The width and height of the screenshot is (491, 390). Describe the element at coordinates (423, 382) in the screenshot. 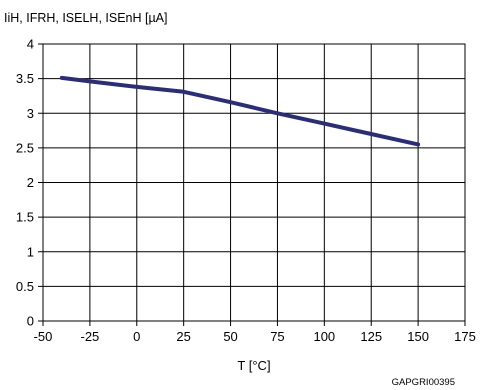

I see `figure-code: GAPGRI00395` at that location.